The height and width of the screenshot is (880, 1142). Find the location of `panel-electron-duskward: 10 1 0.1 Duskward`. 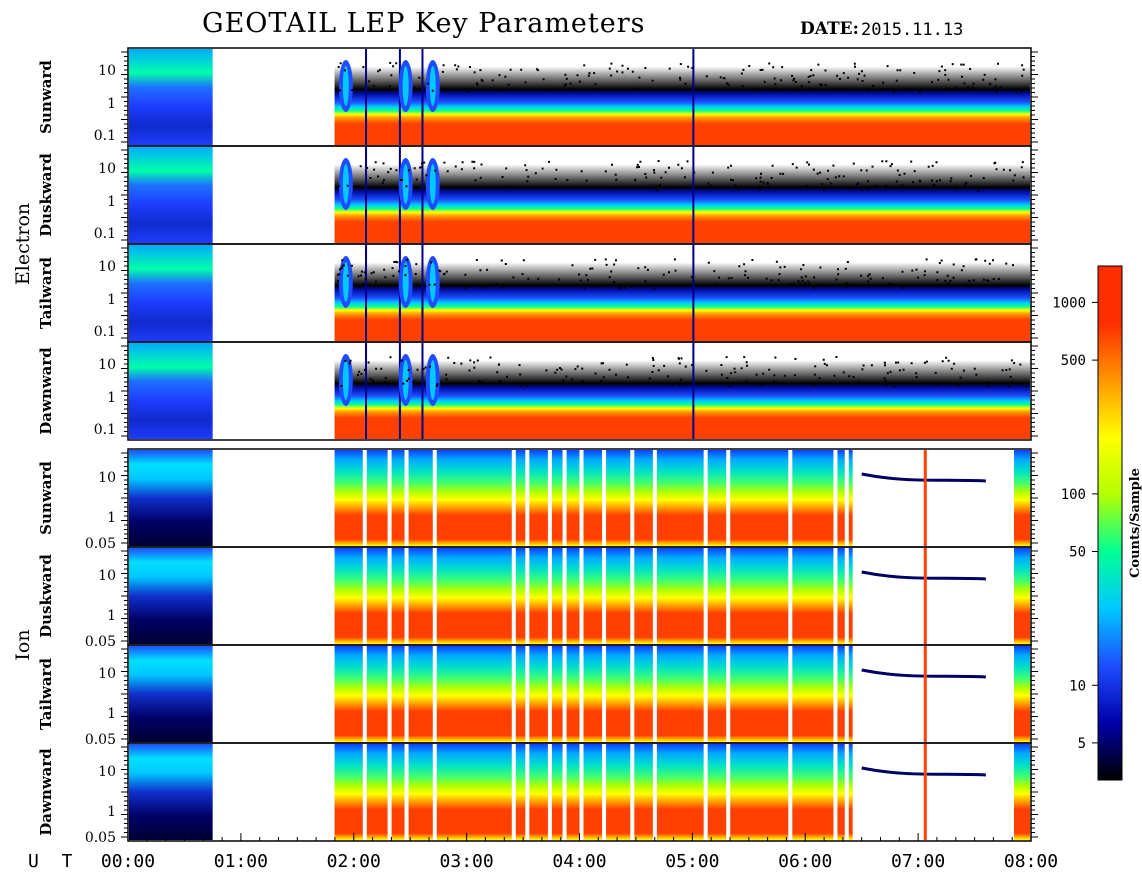

panel-electron-duskward: 10 1 0.1 Duskward is located at coordinates (537, 195).